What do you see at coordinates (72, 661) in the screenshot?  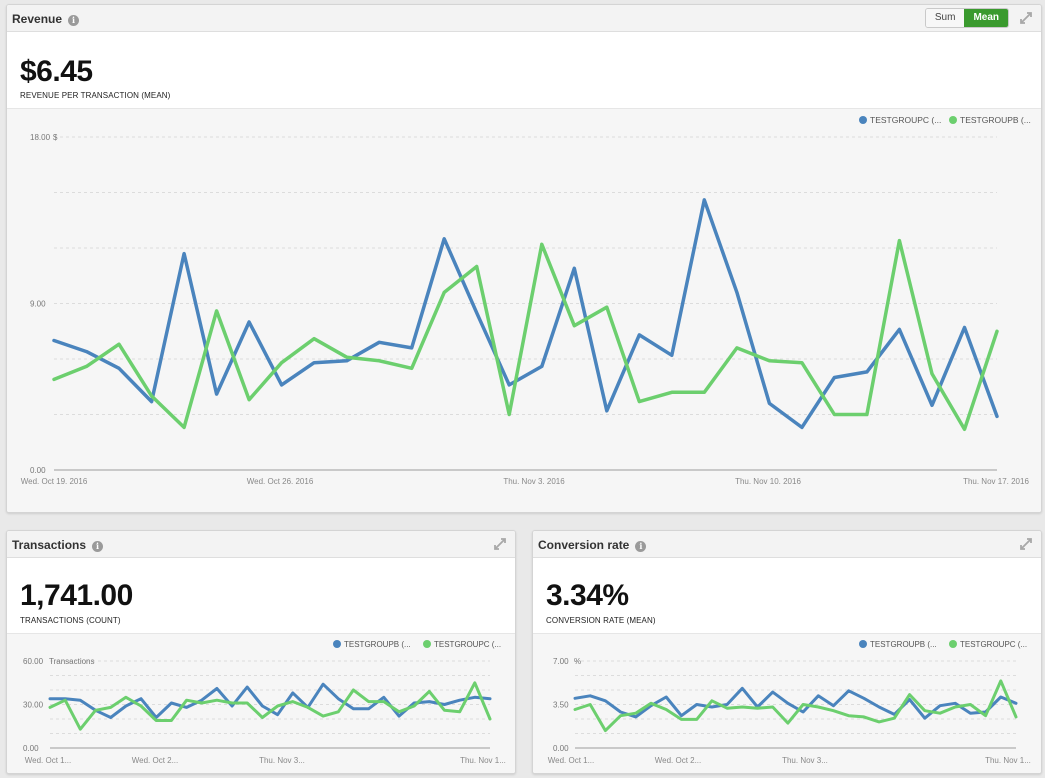 I see `y-axis-label: Transactions` at bounding box center [72, 661].